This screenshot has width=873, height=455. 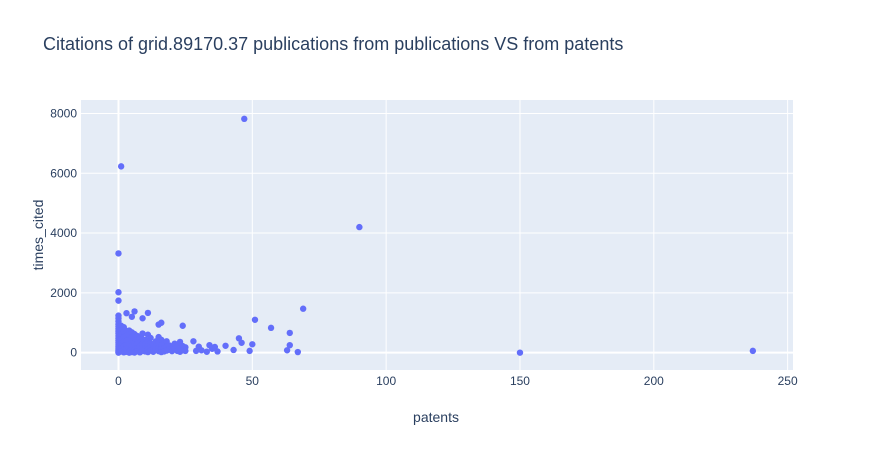 I want to click on y-tick-label: 4000, so click(x=63, y=233).